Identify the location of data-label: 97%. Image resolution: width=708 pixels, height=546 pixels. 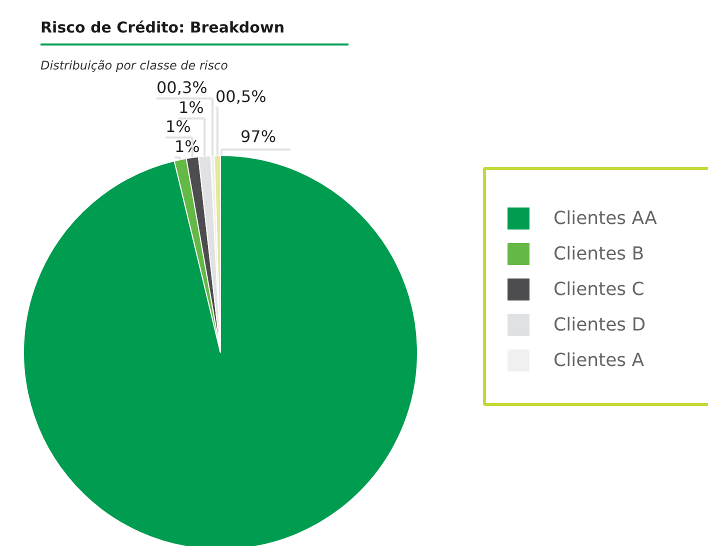
(258, 136).